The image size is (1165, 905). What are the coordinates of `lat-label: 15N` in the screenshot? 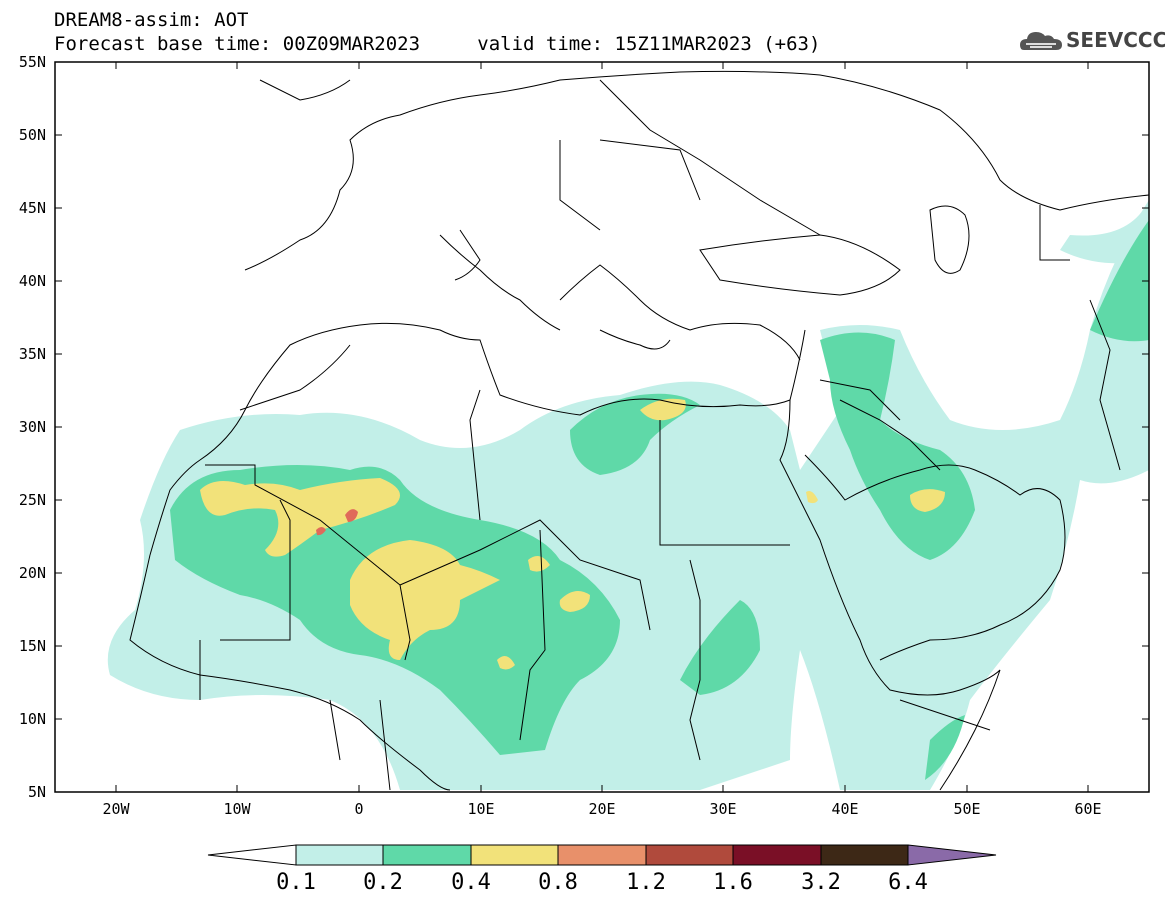 It's located at (32, 646).